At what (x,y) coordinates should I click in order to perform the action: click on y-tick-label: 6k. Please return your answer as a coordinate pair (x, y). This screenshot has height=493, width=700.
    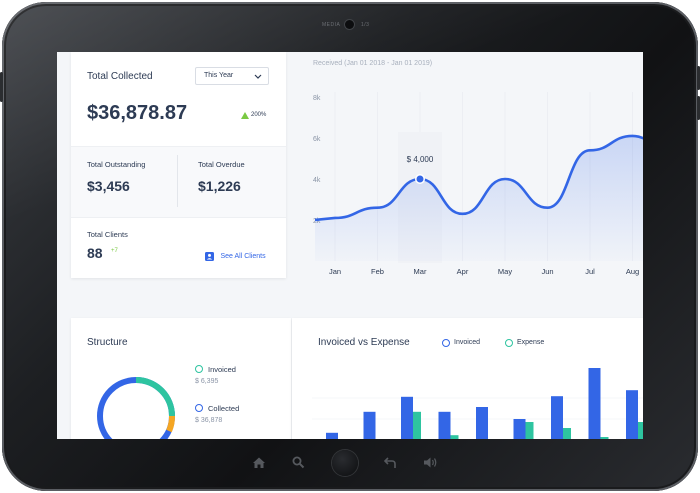
    Looking at the image, I should click on (317, 139).